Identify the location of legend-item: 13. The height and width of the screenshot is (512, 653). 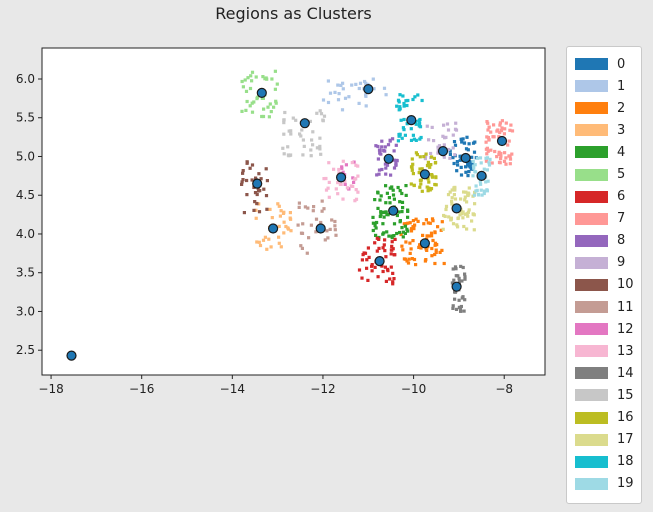
(608, 351).